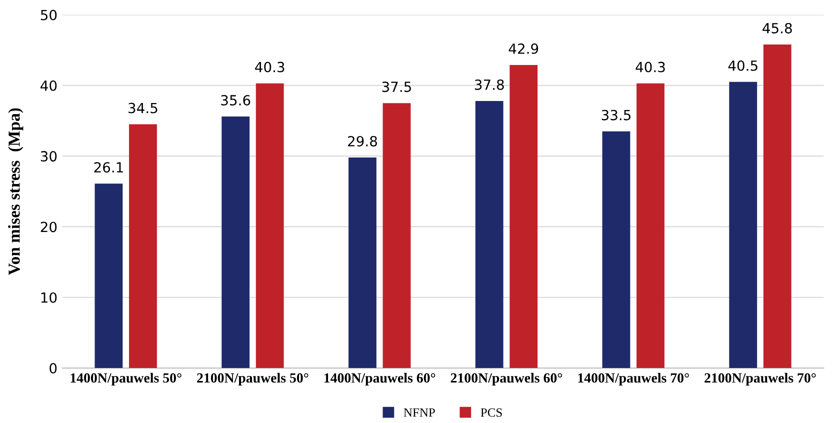  What do you see at coordinates (419, 412) in the screenshot?
I see `legend-label: NFNP` at bounding box center [419, 412].